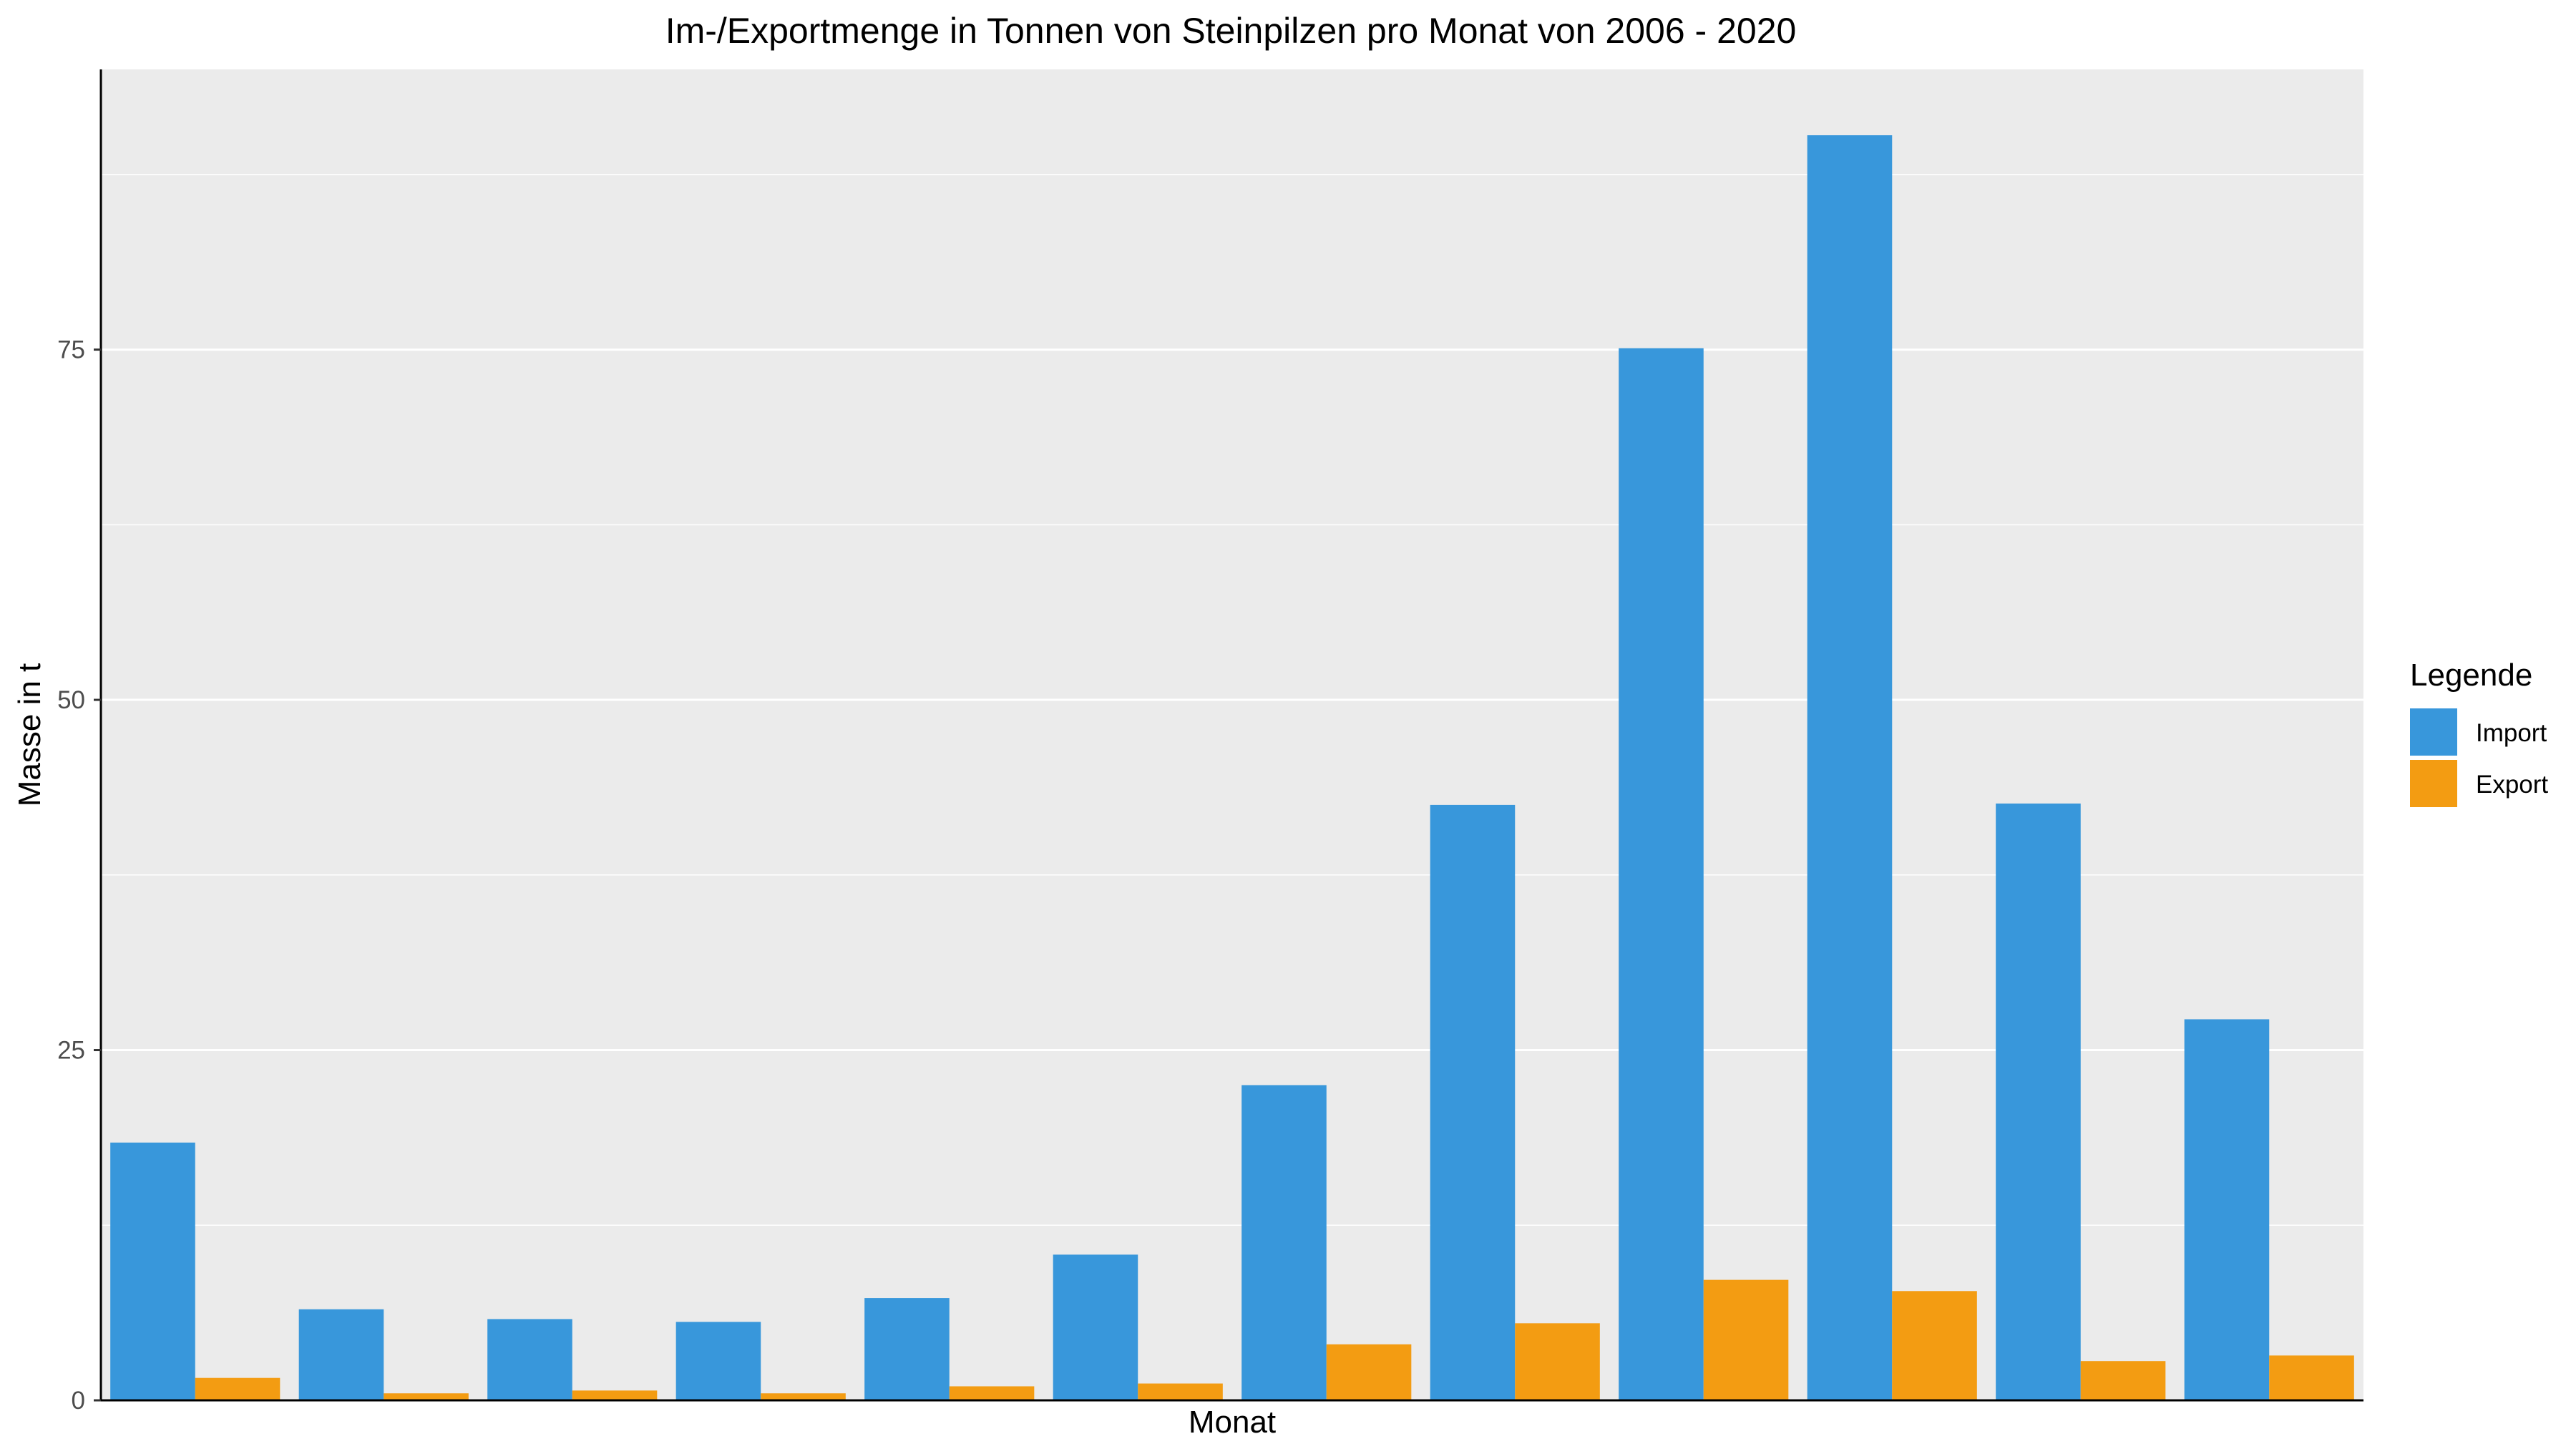 This screenshot has width=2576, height=1449. What do you see at coordinates (2433, 783) in the screenshot?
I see `legend-key-export` at bounding box center [2433, 783].